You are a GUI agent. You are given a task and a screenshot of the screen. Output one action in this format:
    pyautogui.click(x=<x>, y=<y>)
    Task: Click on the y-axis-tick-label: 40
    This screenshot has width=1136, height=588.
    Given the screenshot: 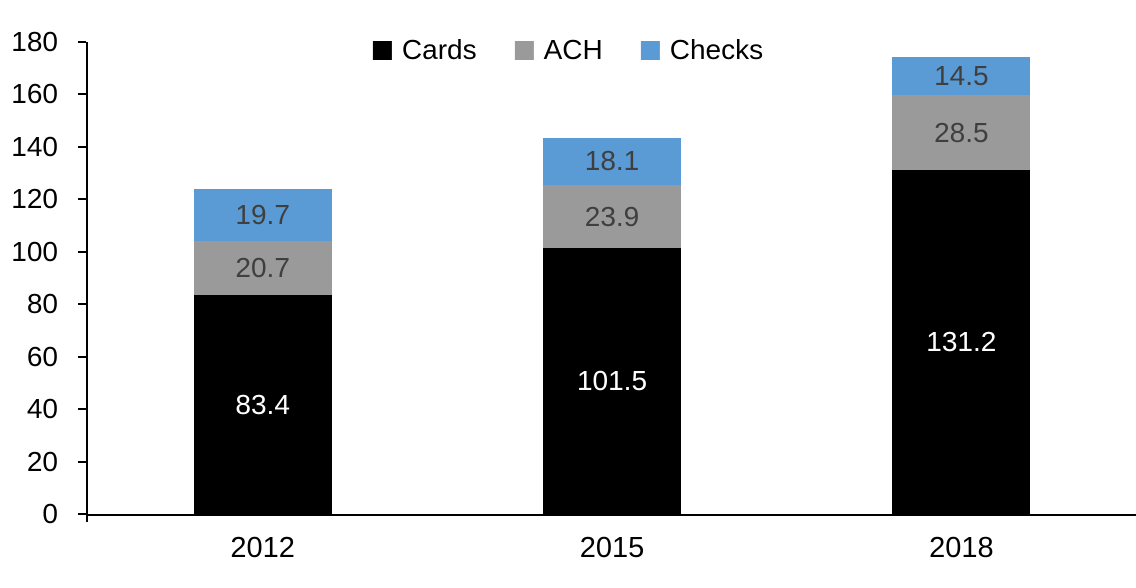 What is the action you would take?
    pyautogui.click(x=42, y=409)
    